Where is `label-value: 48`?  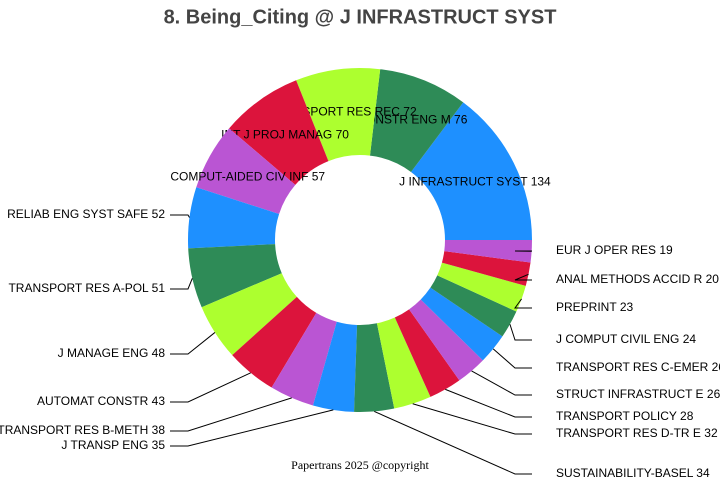 label-value: 48 is located at coordinates (159, 353).